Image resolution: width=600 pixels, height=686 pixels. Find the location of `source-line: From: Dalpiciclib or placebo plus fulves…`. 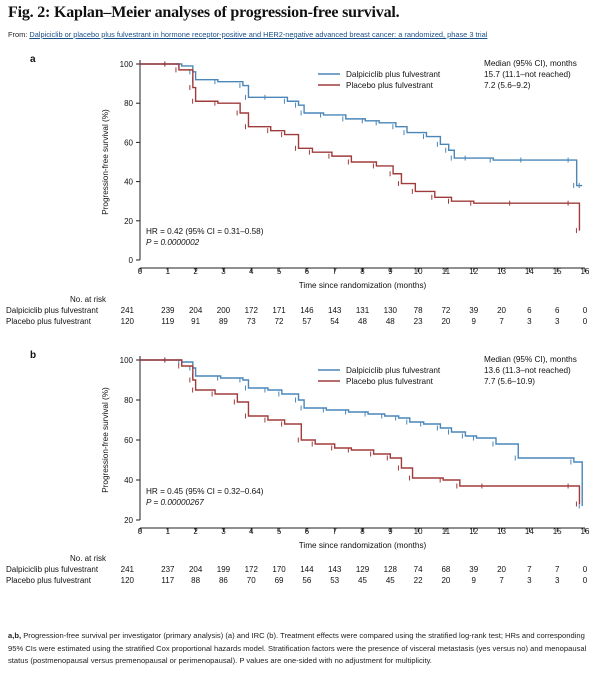

source-line: From: Dalpiciclib or placebo plus fulves… is located at coordinates (247, 34).